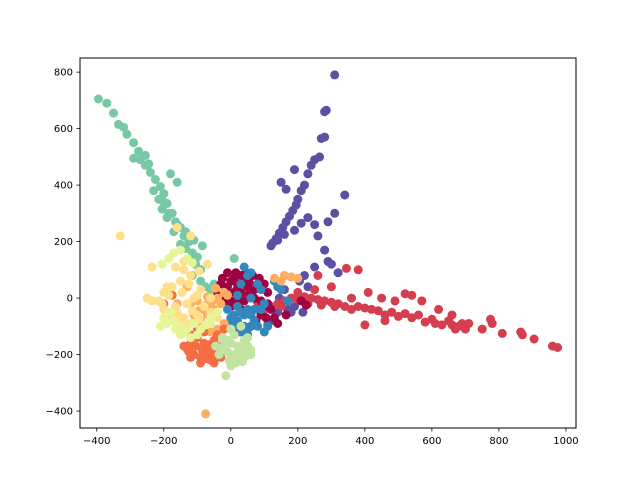 Image resolution: width=640 pixels, height=484 pixels. I want to click on y-tick-label-2: 0, so click(70, 299).